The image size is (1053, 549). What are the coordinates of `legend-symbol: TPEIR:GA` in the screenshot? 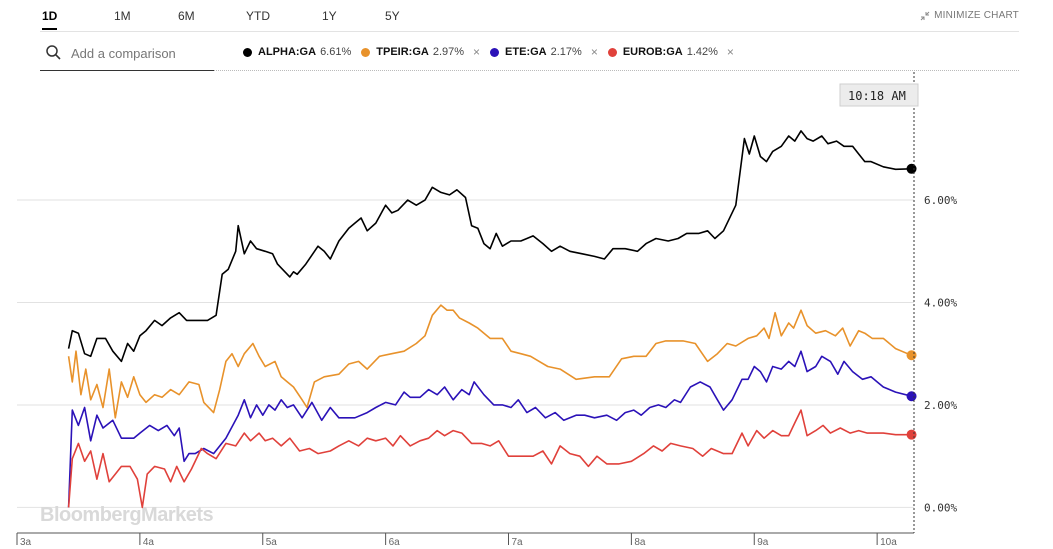 It's located at (402, 52).